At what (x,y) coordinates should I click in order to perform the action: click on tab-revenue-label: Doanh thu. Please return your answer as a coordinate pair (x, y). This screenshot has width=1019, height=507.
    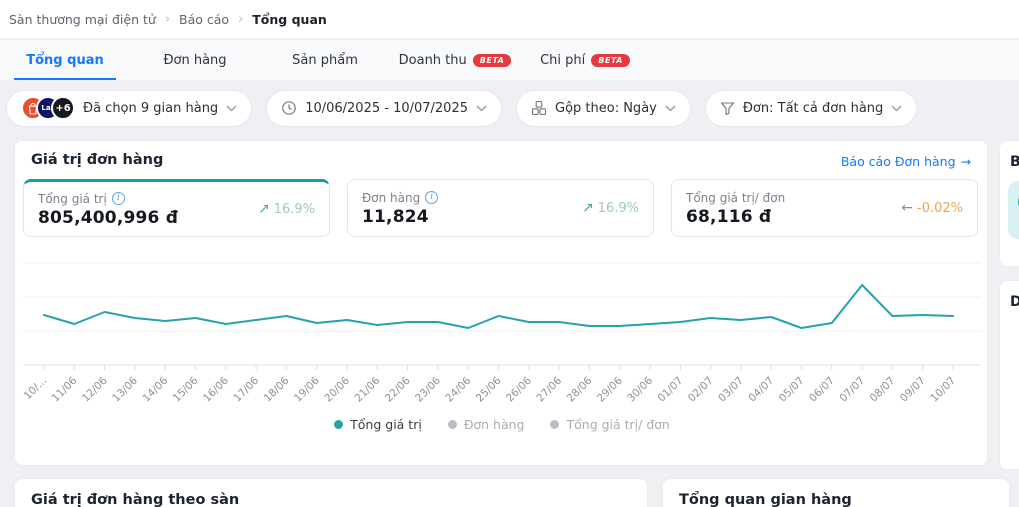
    Looking at the image, I should click on (432, 60).